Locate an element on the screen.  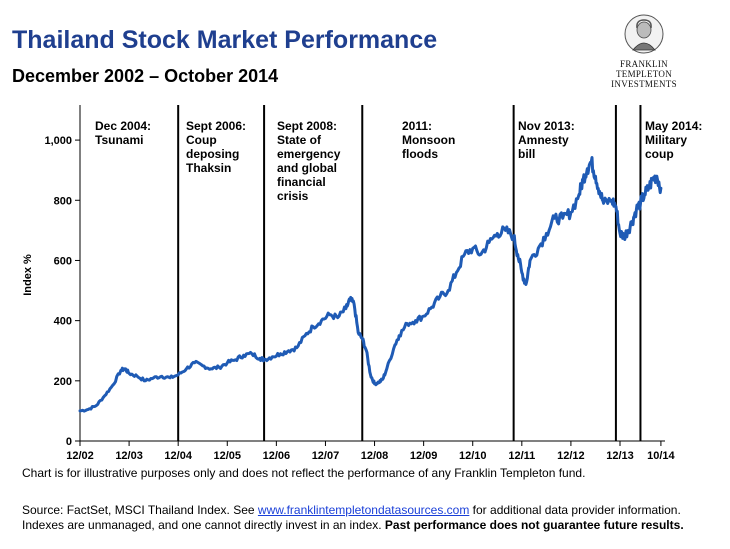
x-tick-label: 12/13 is located at coordinates (620, 456).